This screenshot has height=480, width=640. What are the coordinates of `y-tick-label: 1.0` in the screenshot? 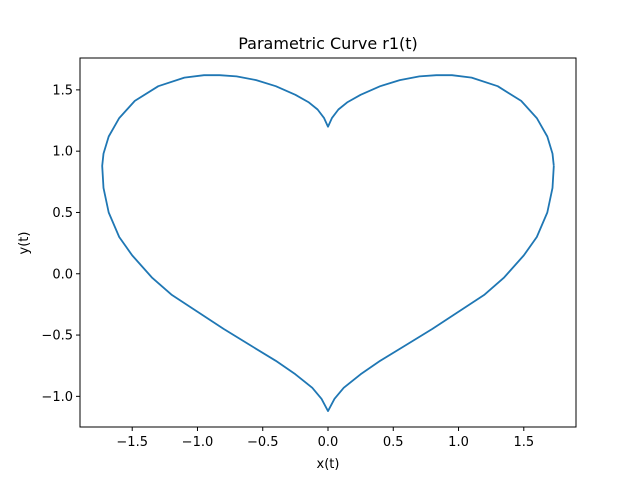 It's located at (62, 152).